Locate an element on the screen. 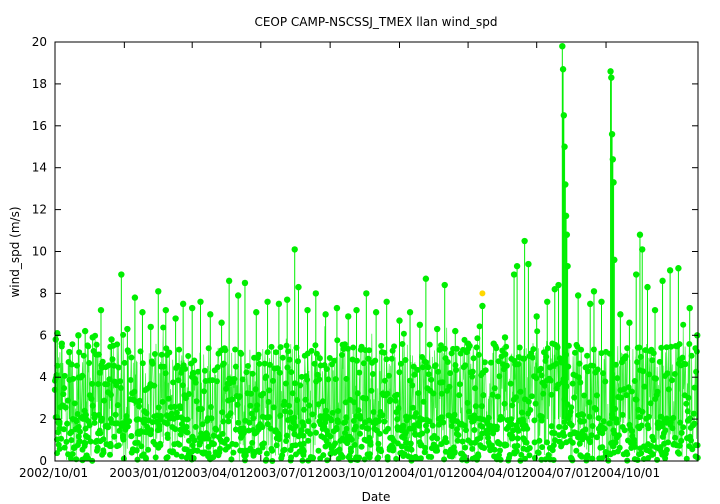 The image size is (720, 504). y-axis-label: wind_spd (m/s) is located at coordinates (15, 251).